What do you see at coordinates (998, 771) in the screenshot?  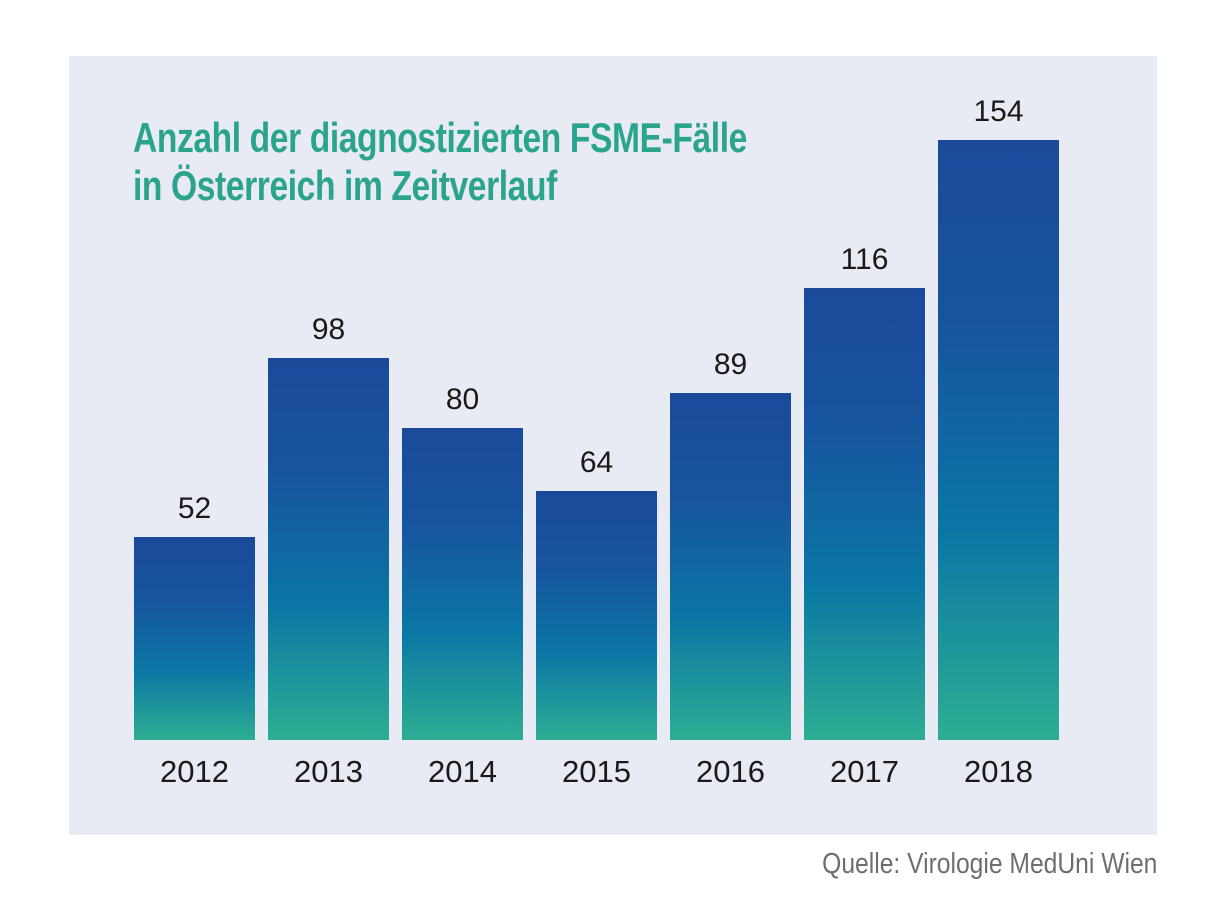 I see `x-axis-label: 2018` at bounding box center [998, 771].